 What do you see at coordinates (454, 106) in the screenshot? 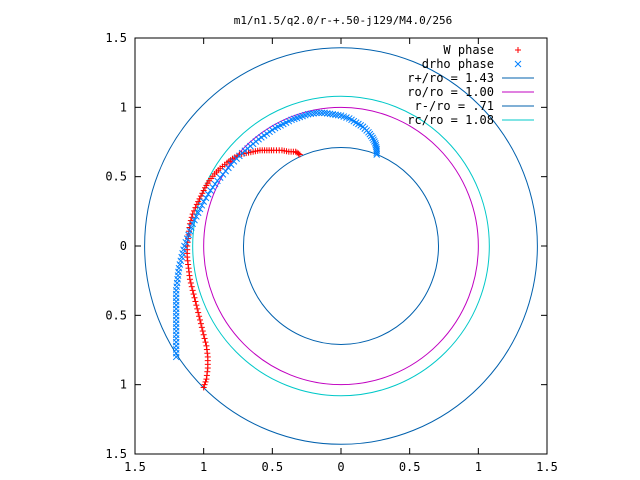
I see `legend-label: r-/ro = .71` at bounding box center [454, 106].